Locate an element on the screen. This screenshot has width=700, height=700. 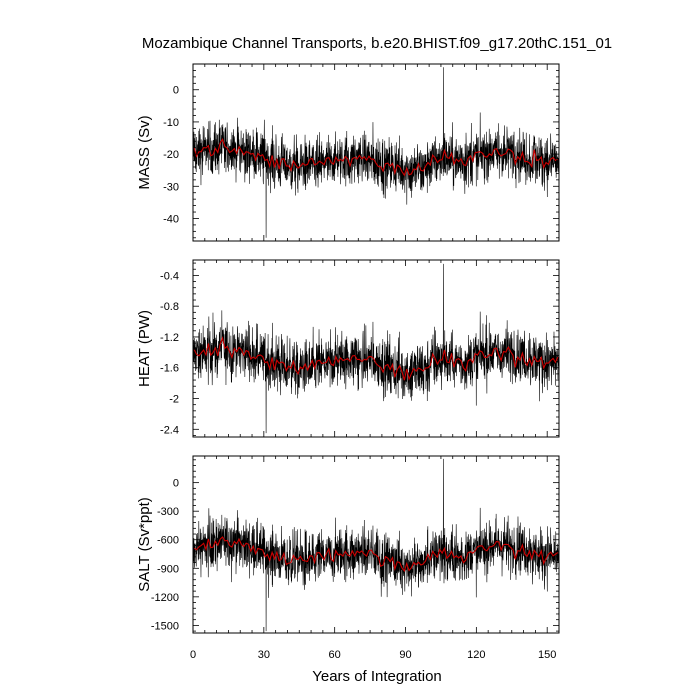
x-tick-label: 0 is located at coordinates (193, 655).